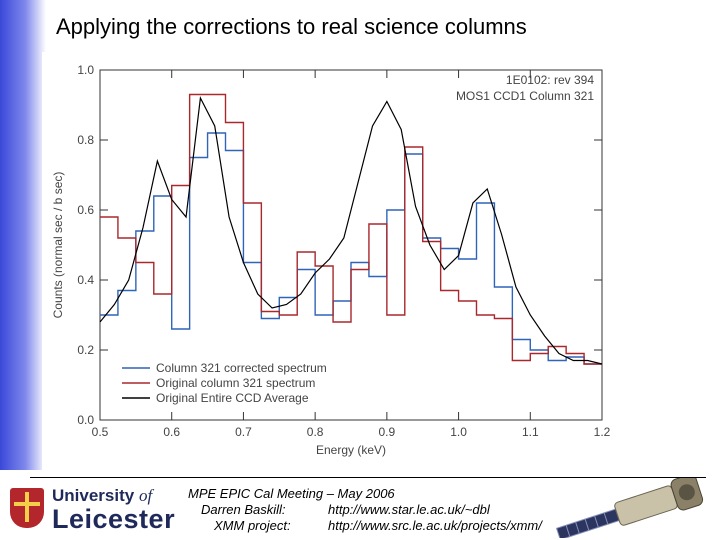 Image resolution: width=720 pixels, height=540 pixels. What do you see at coordinates (171, 432) in the screenshot?
I see `x-tick-label: 0.6` at bounding box center [171, 432].